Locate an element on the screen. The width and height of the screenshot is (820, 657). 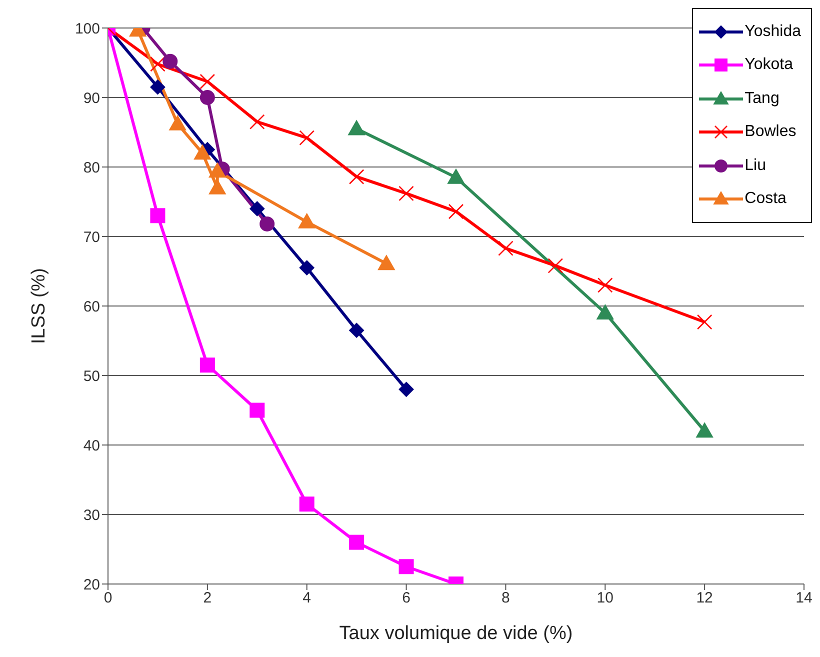
y-tick-label: 90 is located at coordinates (91, 98).